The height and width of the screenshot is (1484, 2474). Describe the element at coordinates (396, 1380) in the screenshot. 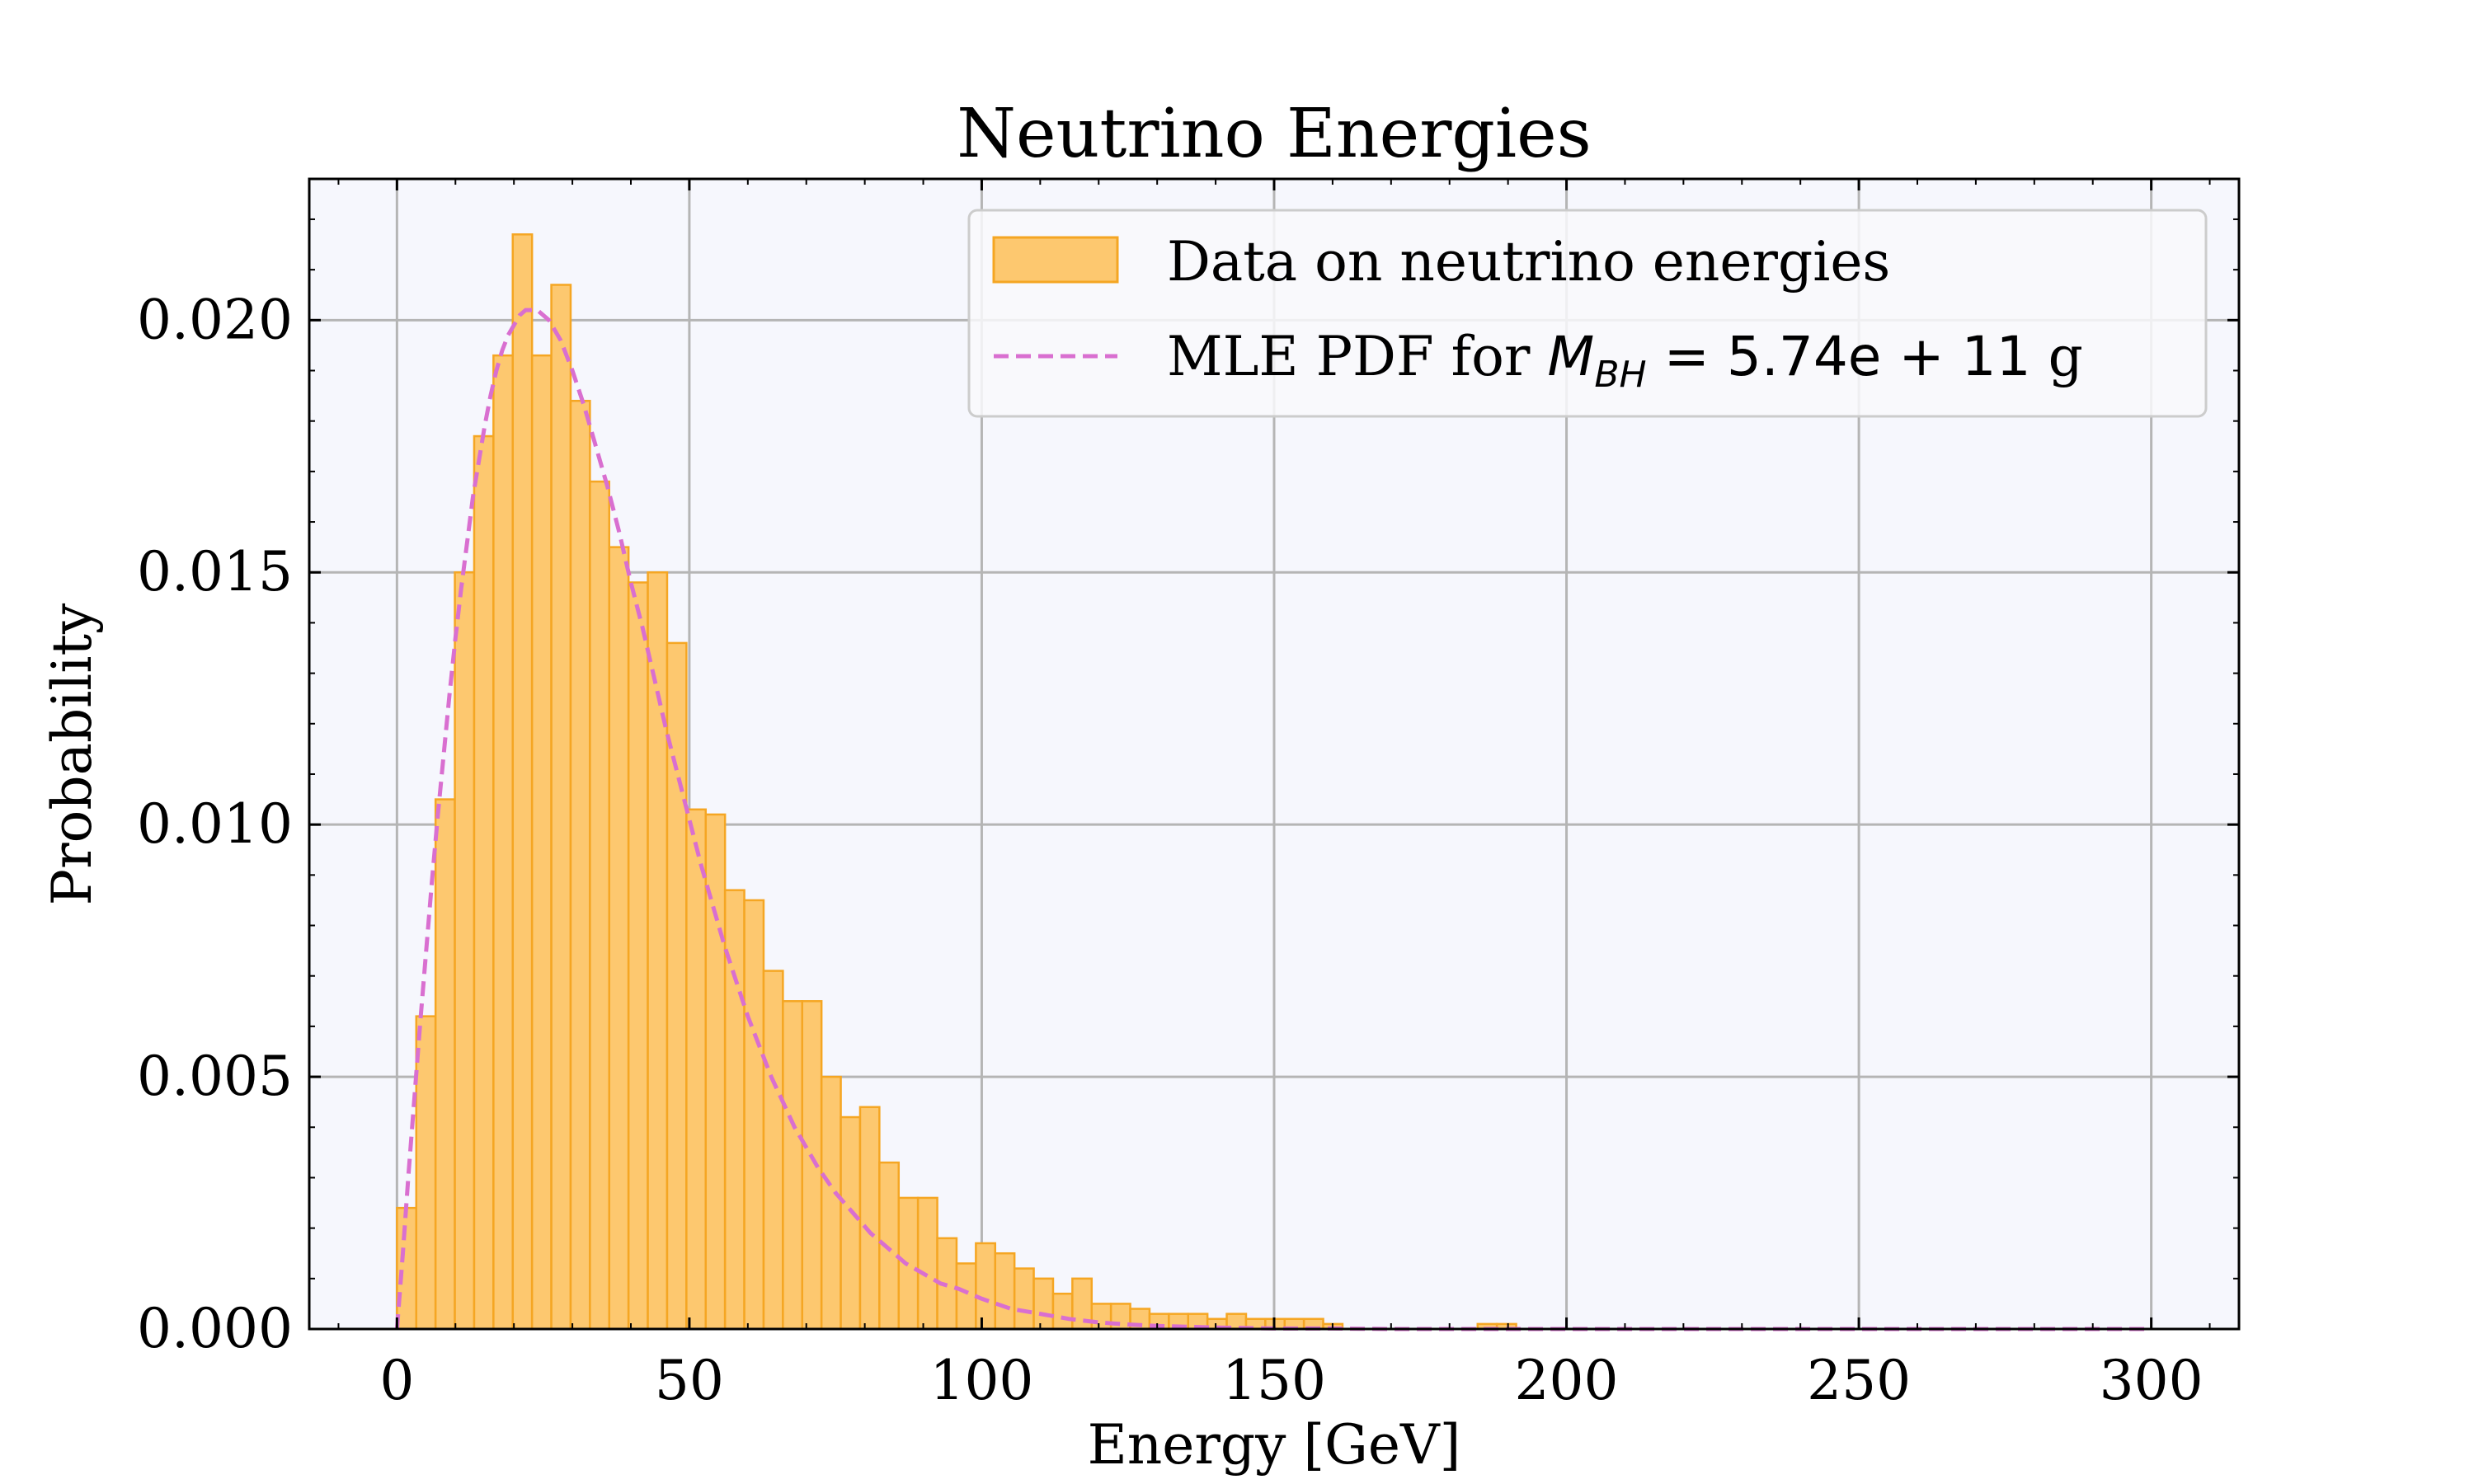

I see `x-tick-label: 0` at that location.